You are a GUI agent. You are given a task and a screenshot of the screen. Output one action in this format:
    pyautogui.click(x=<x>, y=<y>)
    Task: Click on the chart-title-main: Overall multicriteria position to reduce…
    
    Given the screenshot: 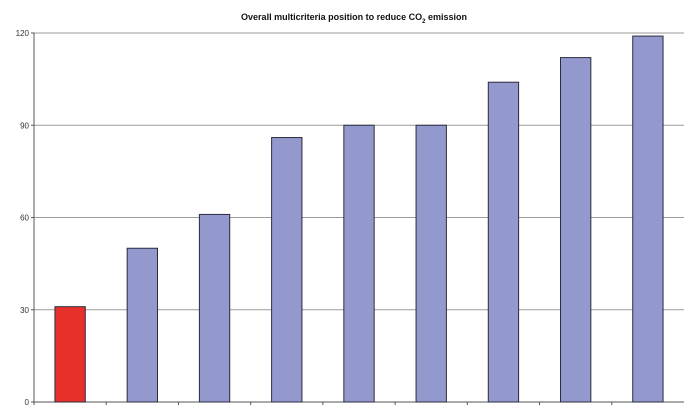 What is the action you would take?
    pyautogui.click(x=331, y=17)
    